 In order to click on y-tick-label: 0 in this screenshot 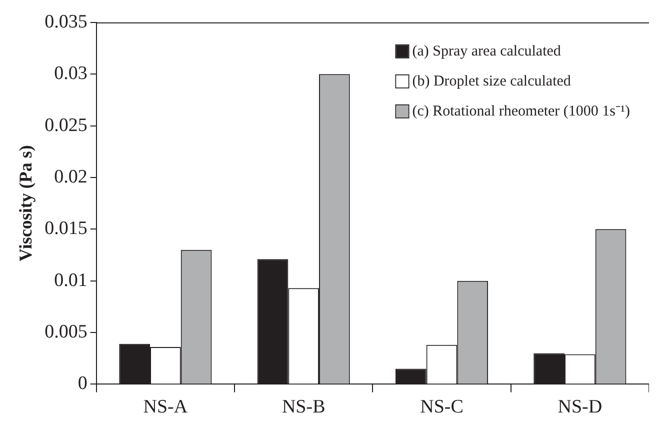, I will do `click(83, 383)`.